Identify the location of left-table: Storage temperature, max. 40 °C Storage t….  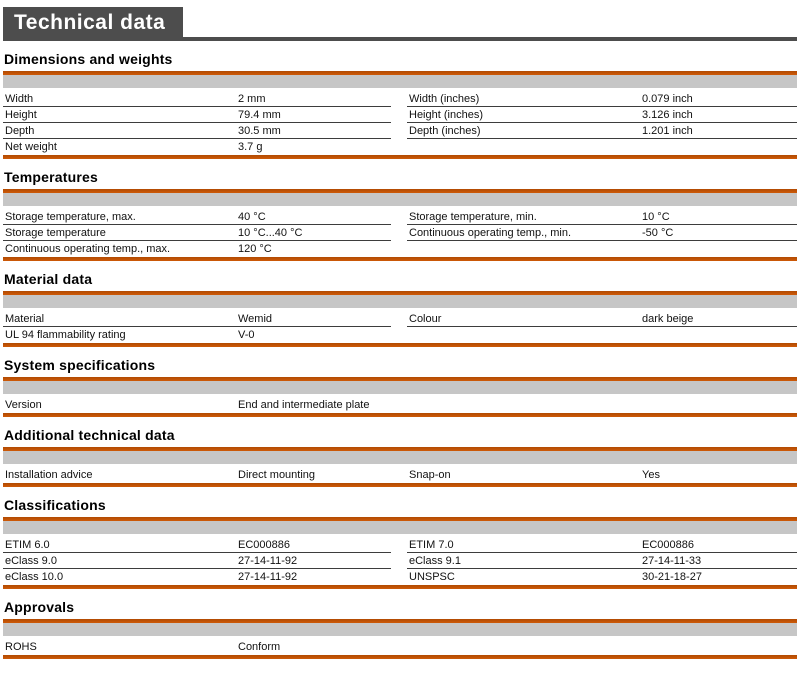
(197, 233).